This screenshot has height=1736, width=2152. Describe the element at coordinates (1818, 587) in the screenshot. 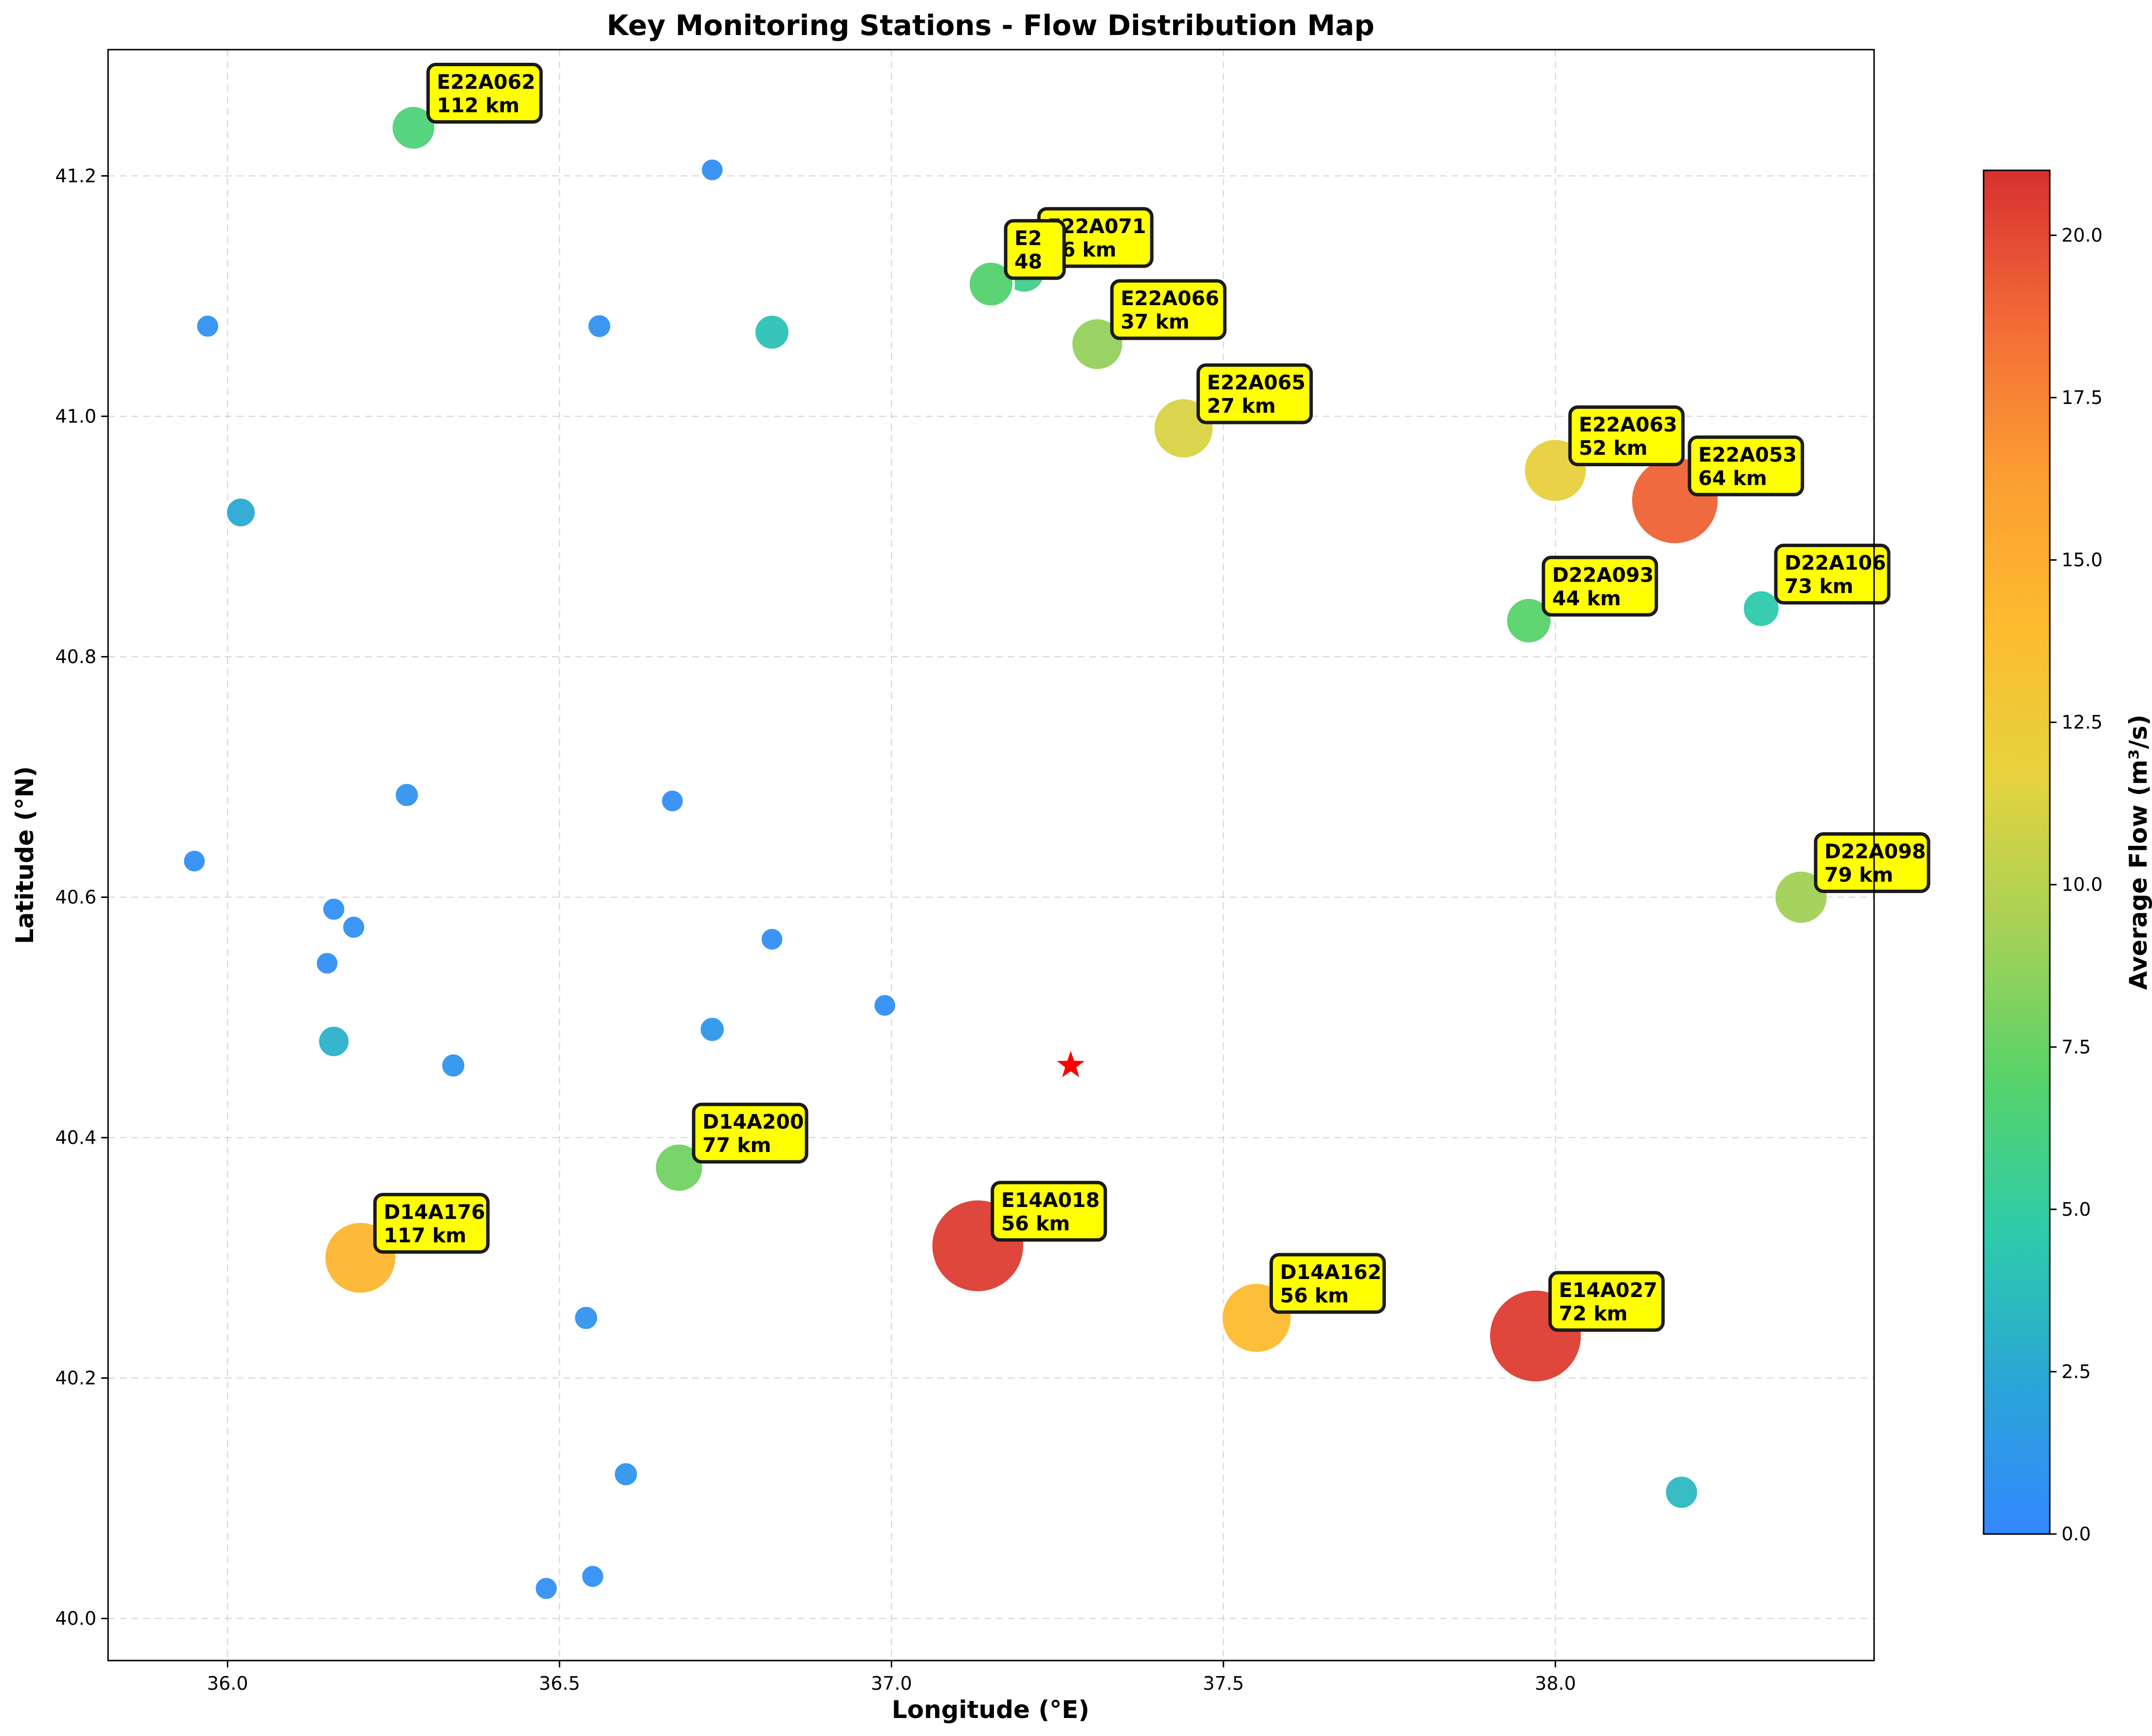

I see `station-distance-label: 73 km` at that location.